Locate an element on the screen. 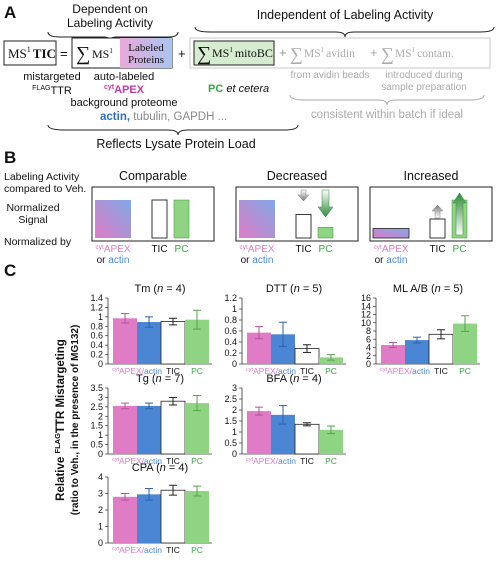 Image resolution: width=498 pixels, height=564 pixels. reflects-brace is located at coordinates (173, 130).